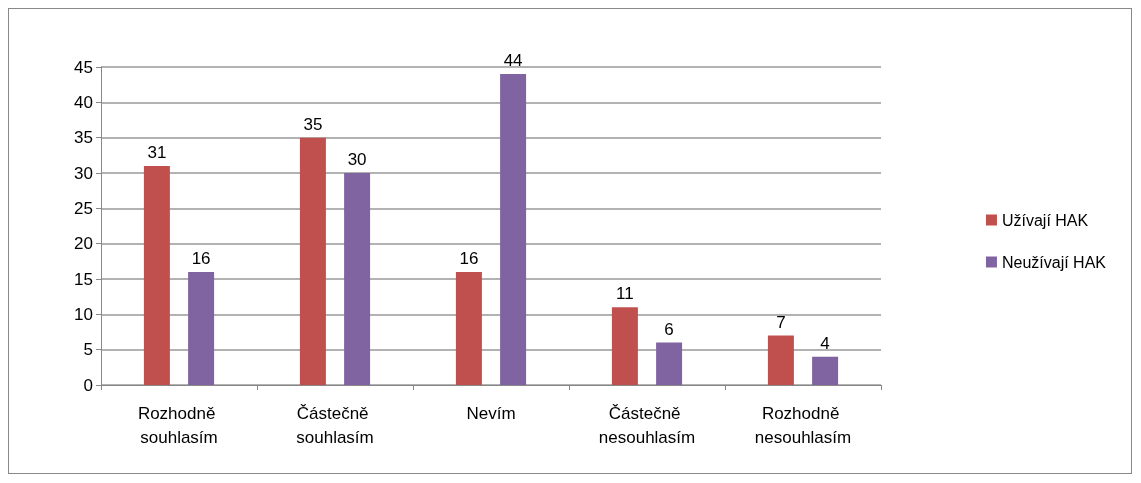  Describe the element at coordinates (781, 322) in the screenshot. I see `data-label: 7` at that location.